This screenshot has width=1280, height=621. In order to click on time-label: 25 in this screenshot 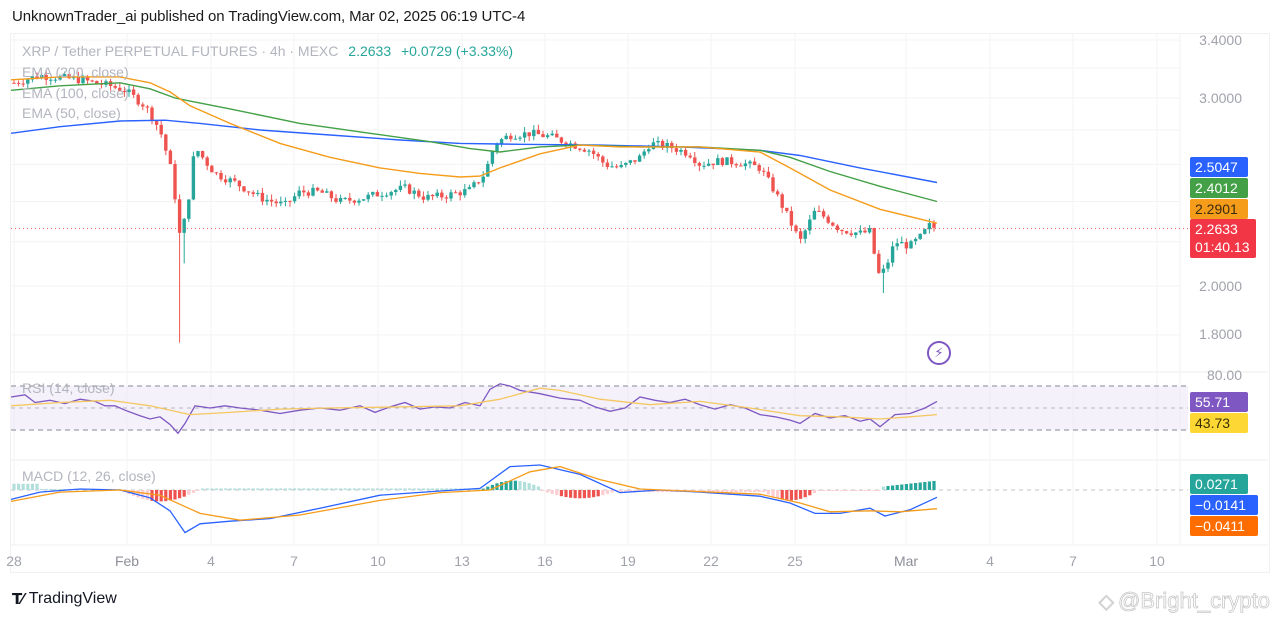, I will do `click(795, 561)`.